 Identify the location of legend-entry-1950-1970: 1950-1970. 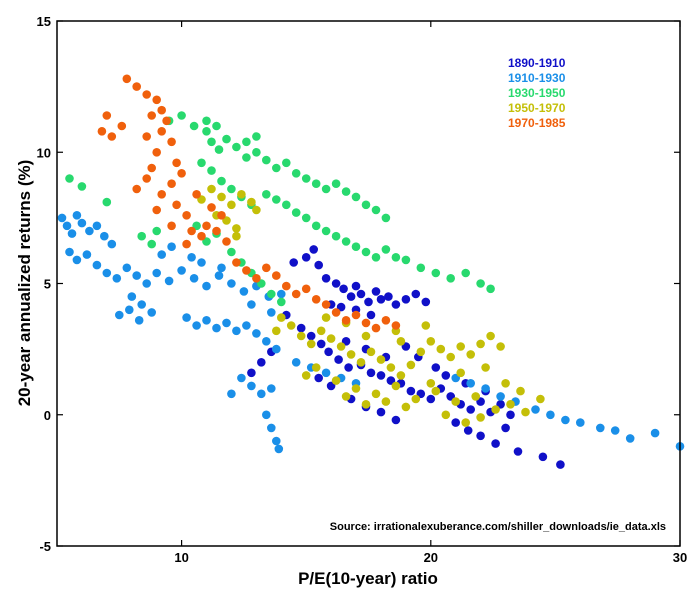
(537, 108).